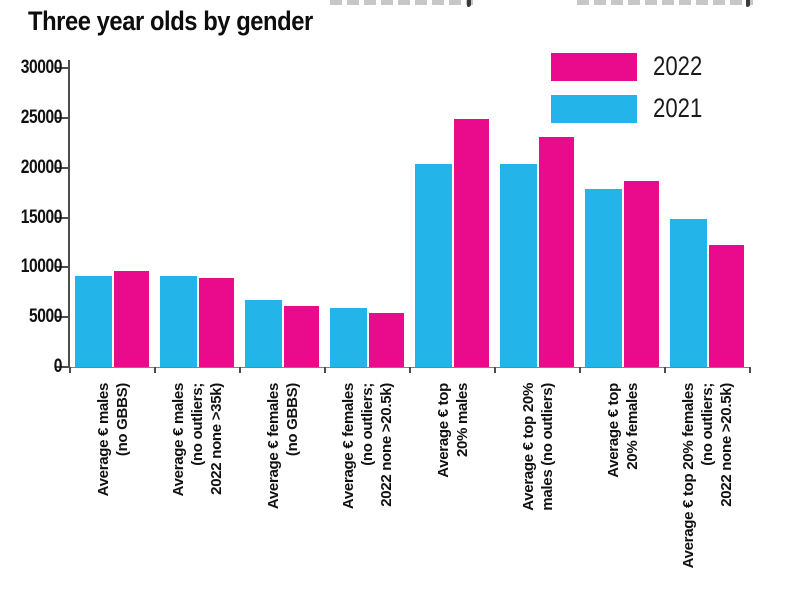  I want to click on y-tick-label: 10000, so click(41, 266).